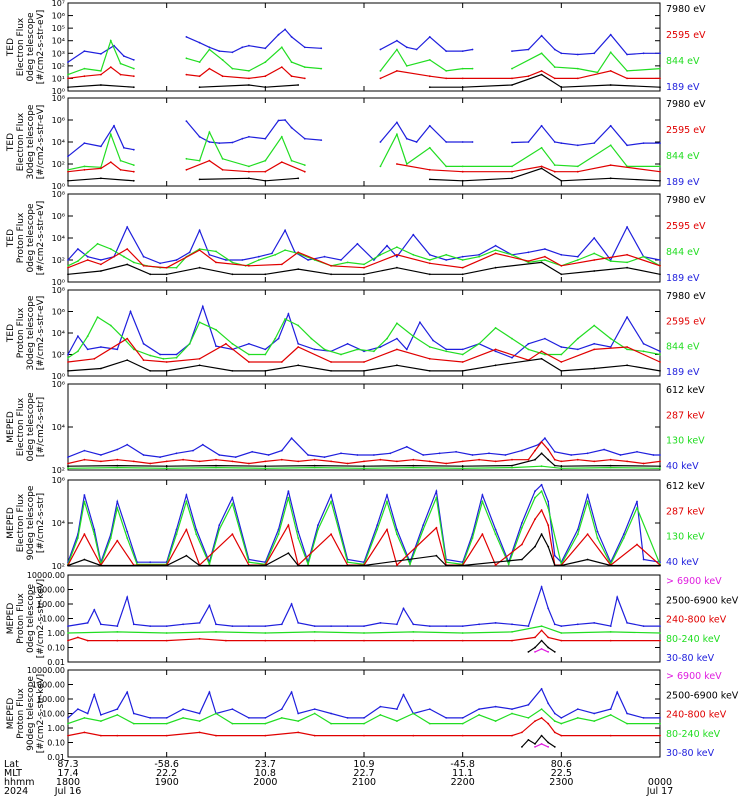 The width and height of the screenshot is (750, 800). Describe the element at coordinates (58, 290) in the screenshot. I see `y-tick-label: 10⁸` at that location.